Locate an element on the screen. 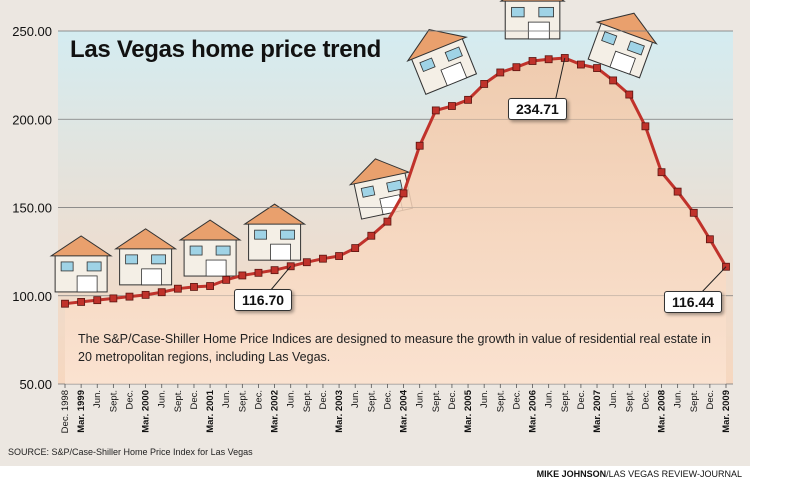 This screenshot has height=483, width=800. x-tick-label: Mar. 2000 is located at coordinates (146, 411).